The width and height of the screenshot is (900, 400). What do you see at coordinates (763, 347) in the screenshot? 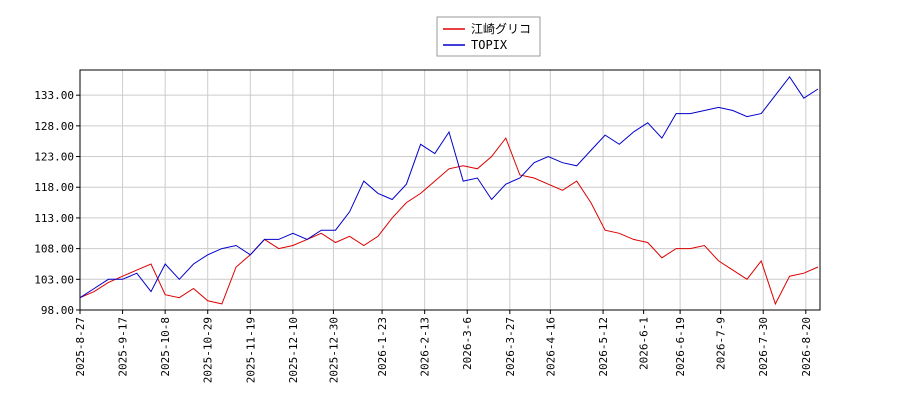
I see `x-tick-label: 2026-7-30` at bounding box center [763, 347].